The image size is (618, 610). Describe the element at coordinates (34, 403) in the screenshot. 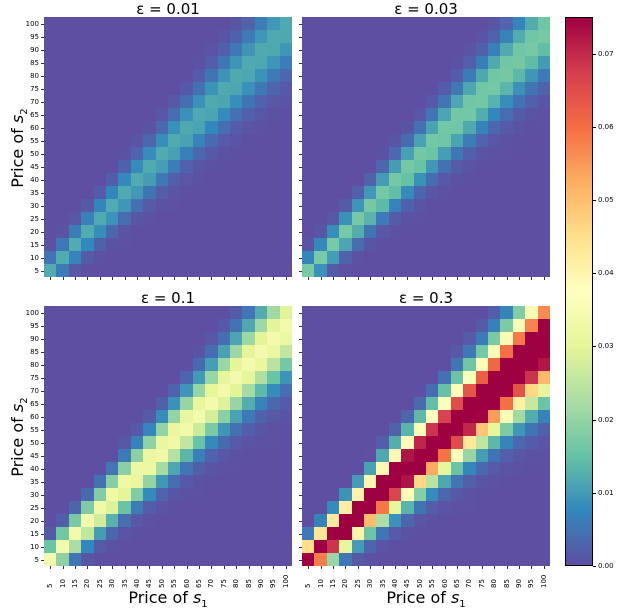

I see `y-tick-label: 65` at that location.